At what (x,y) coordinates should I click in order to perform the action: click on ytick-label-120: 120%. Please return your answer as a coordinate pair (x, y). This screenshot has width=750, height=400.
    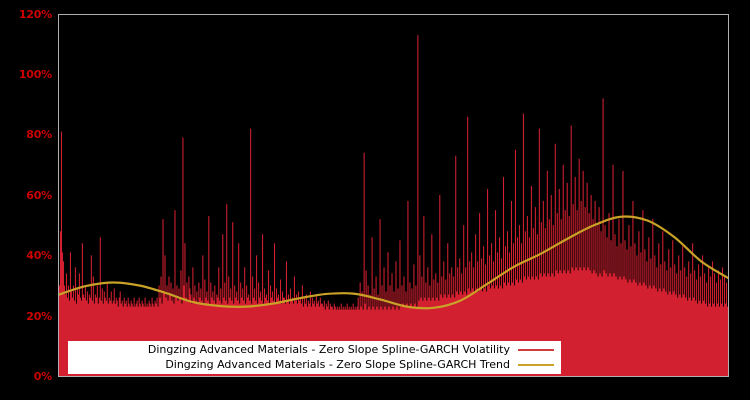
    Looking at the image, I should click on (35, 14).